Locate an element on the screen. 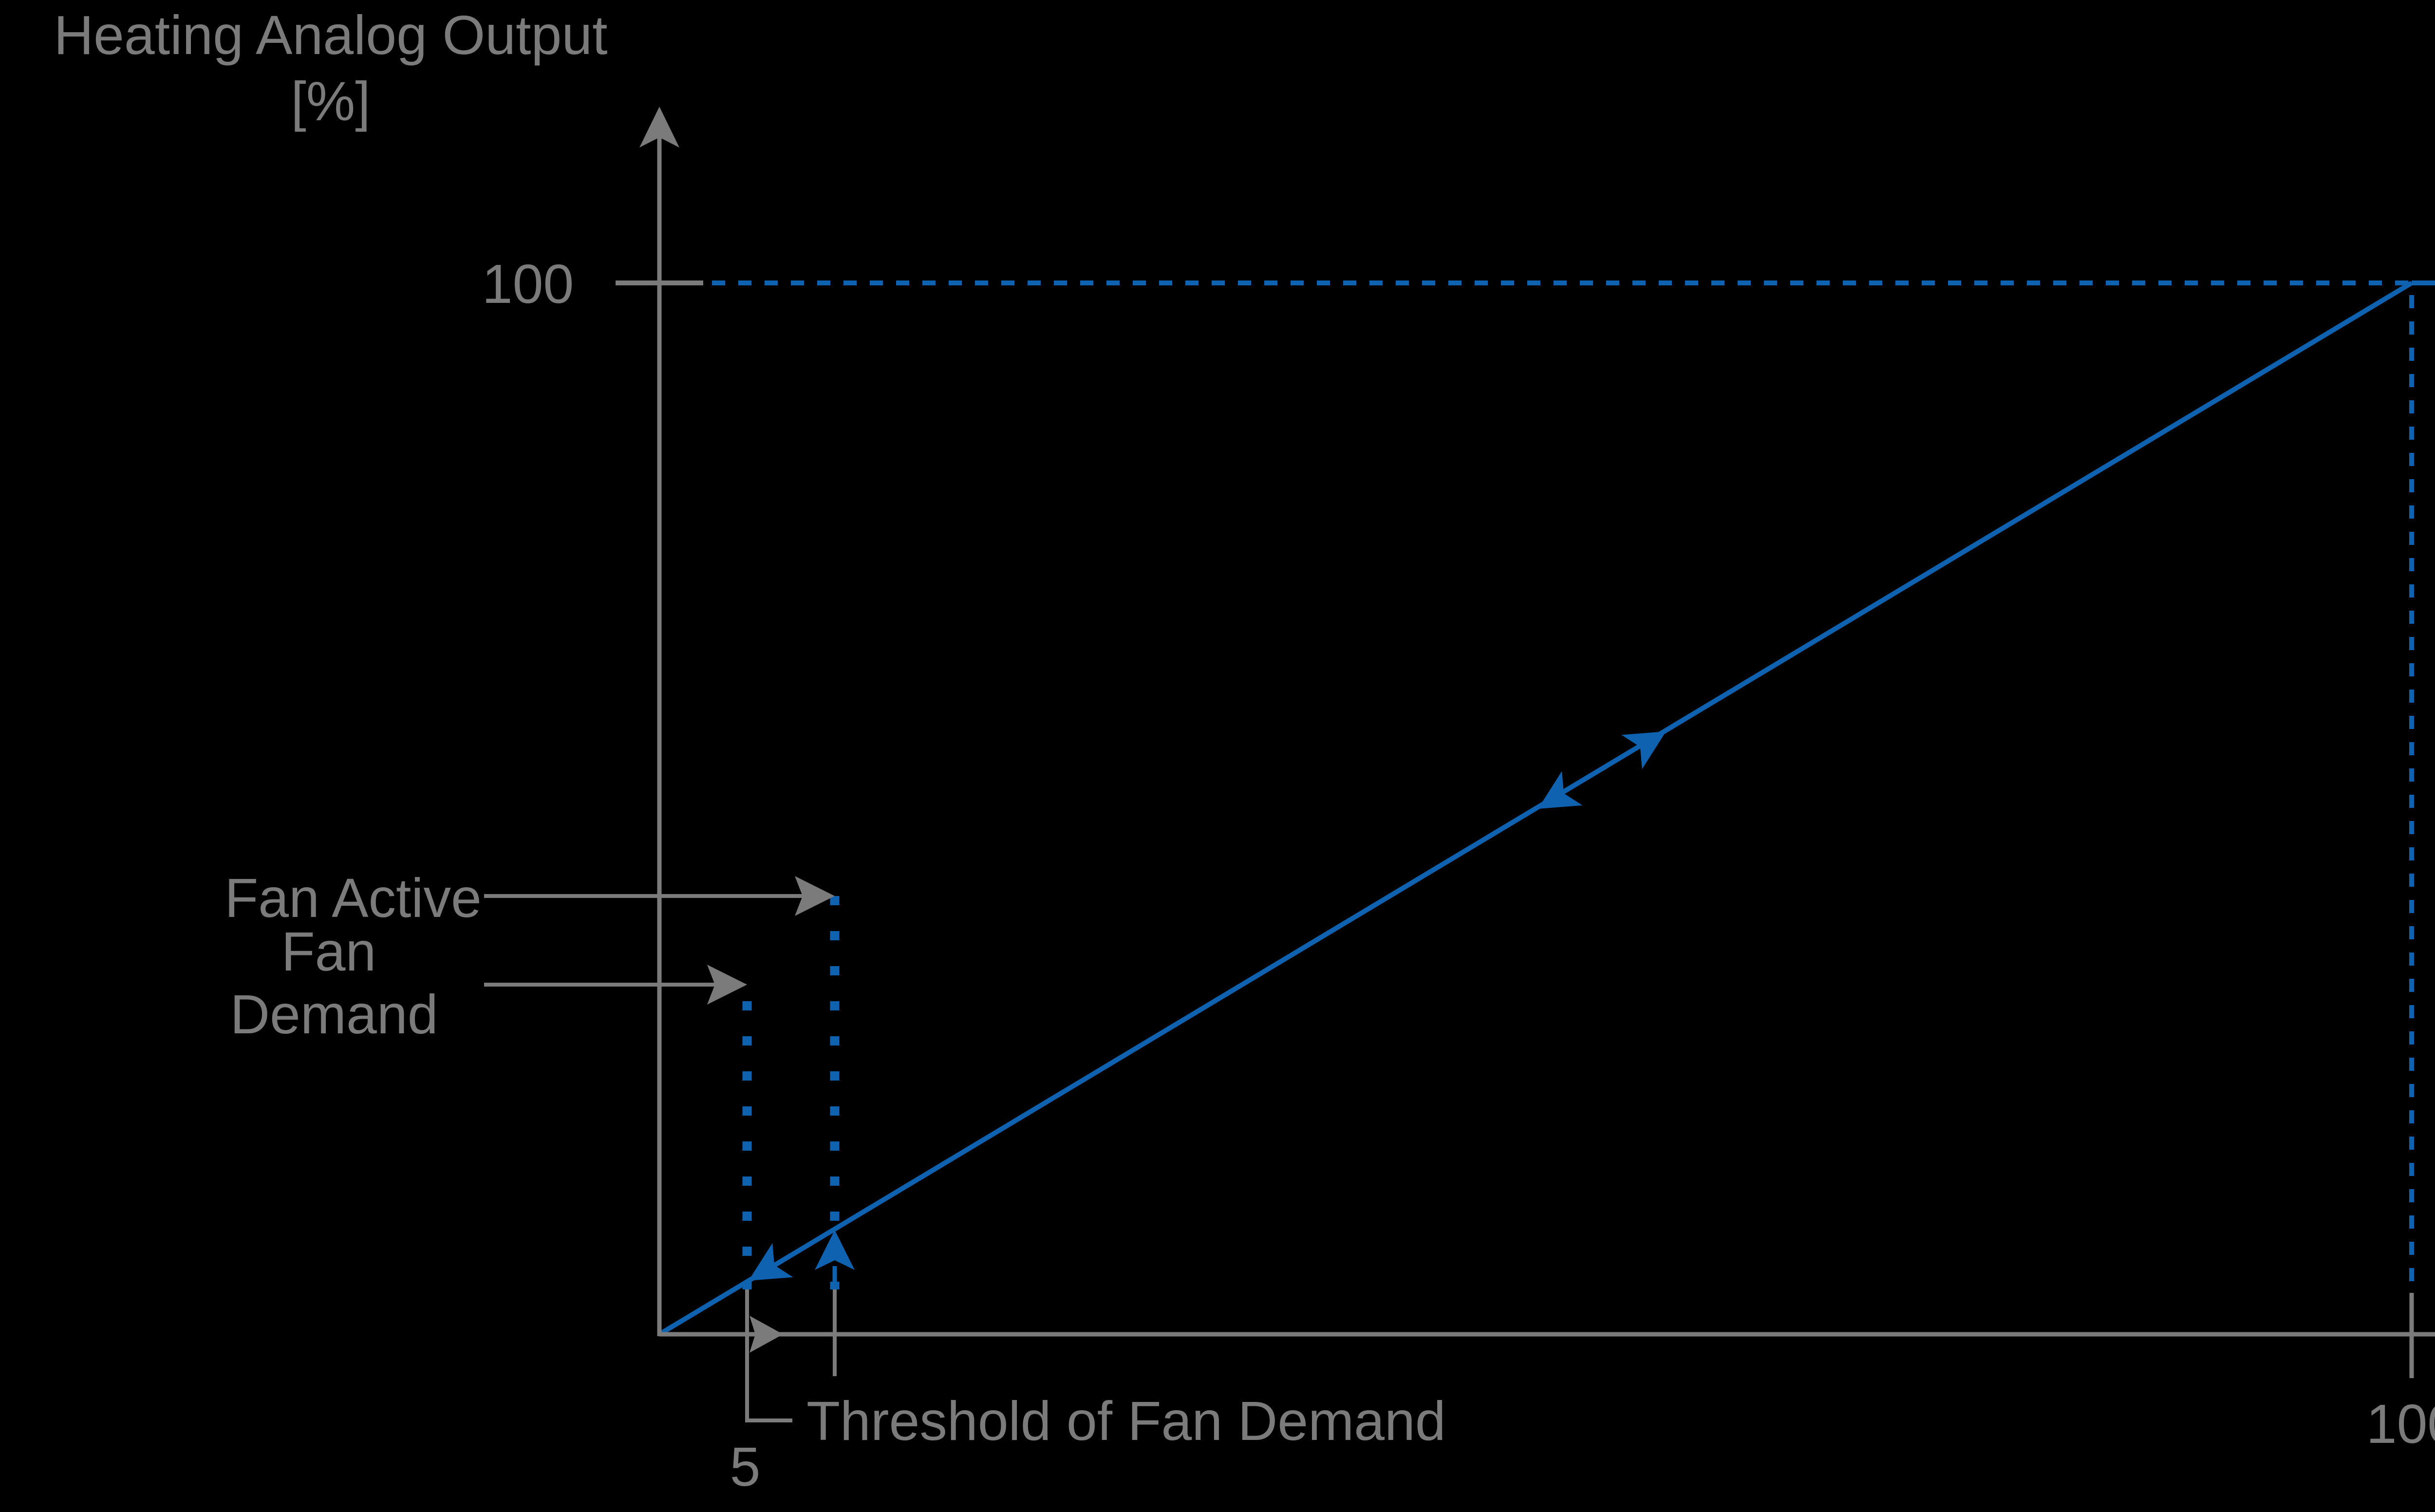 This screenshot has height=1512, width=2435. svg-text: Fan Active is located at coordinates (353, 898).